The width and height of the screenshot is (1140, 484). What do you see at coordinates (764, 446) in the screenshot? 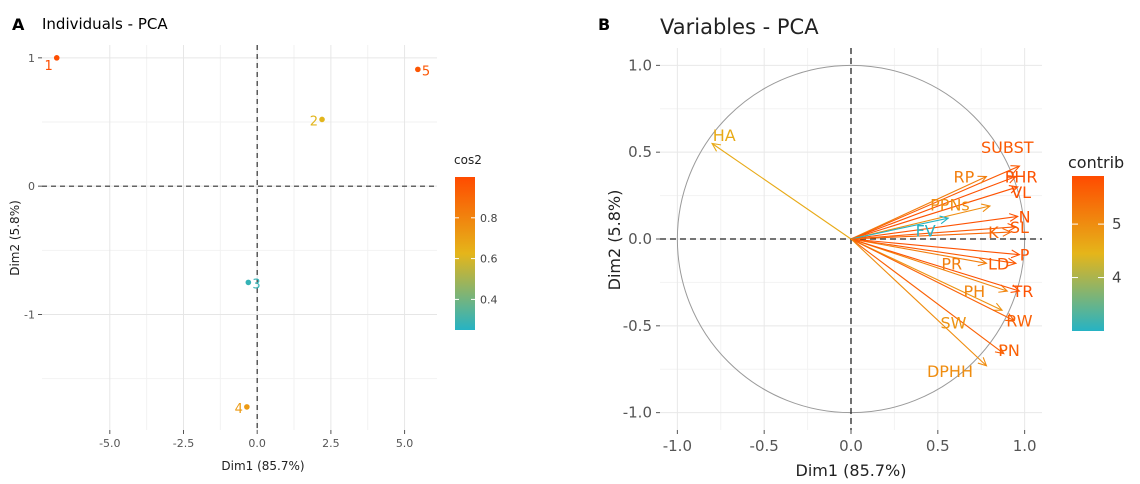
I see `x-tick-label: -0.5` at bounding box center [764, 446].